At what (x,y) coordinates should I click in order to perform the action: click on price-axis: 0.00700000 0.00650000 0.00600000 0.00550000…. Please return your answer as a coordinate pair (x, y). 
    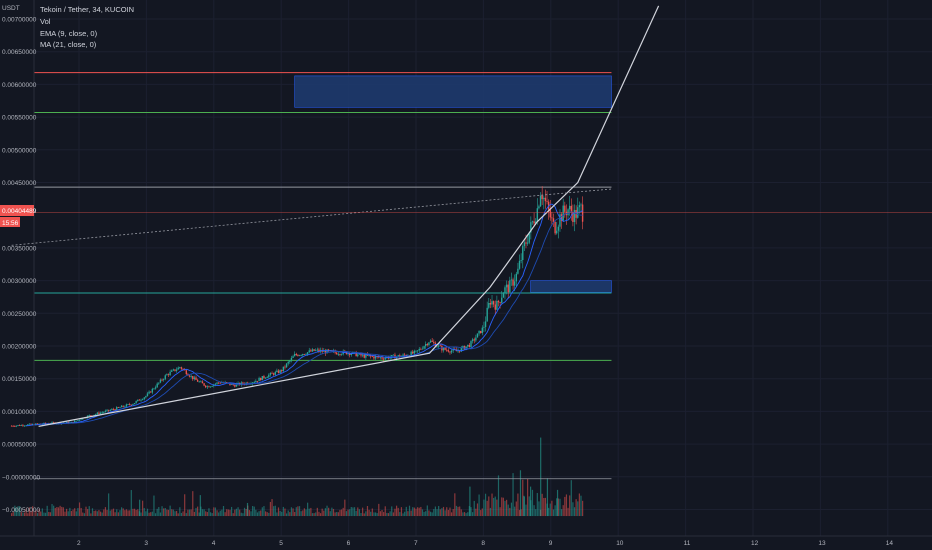
    Looking at the image, I should click on (21, 266).